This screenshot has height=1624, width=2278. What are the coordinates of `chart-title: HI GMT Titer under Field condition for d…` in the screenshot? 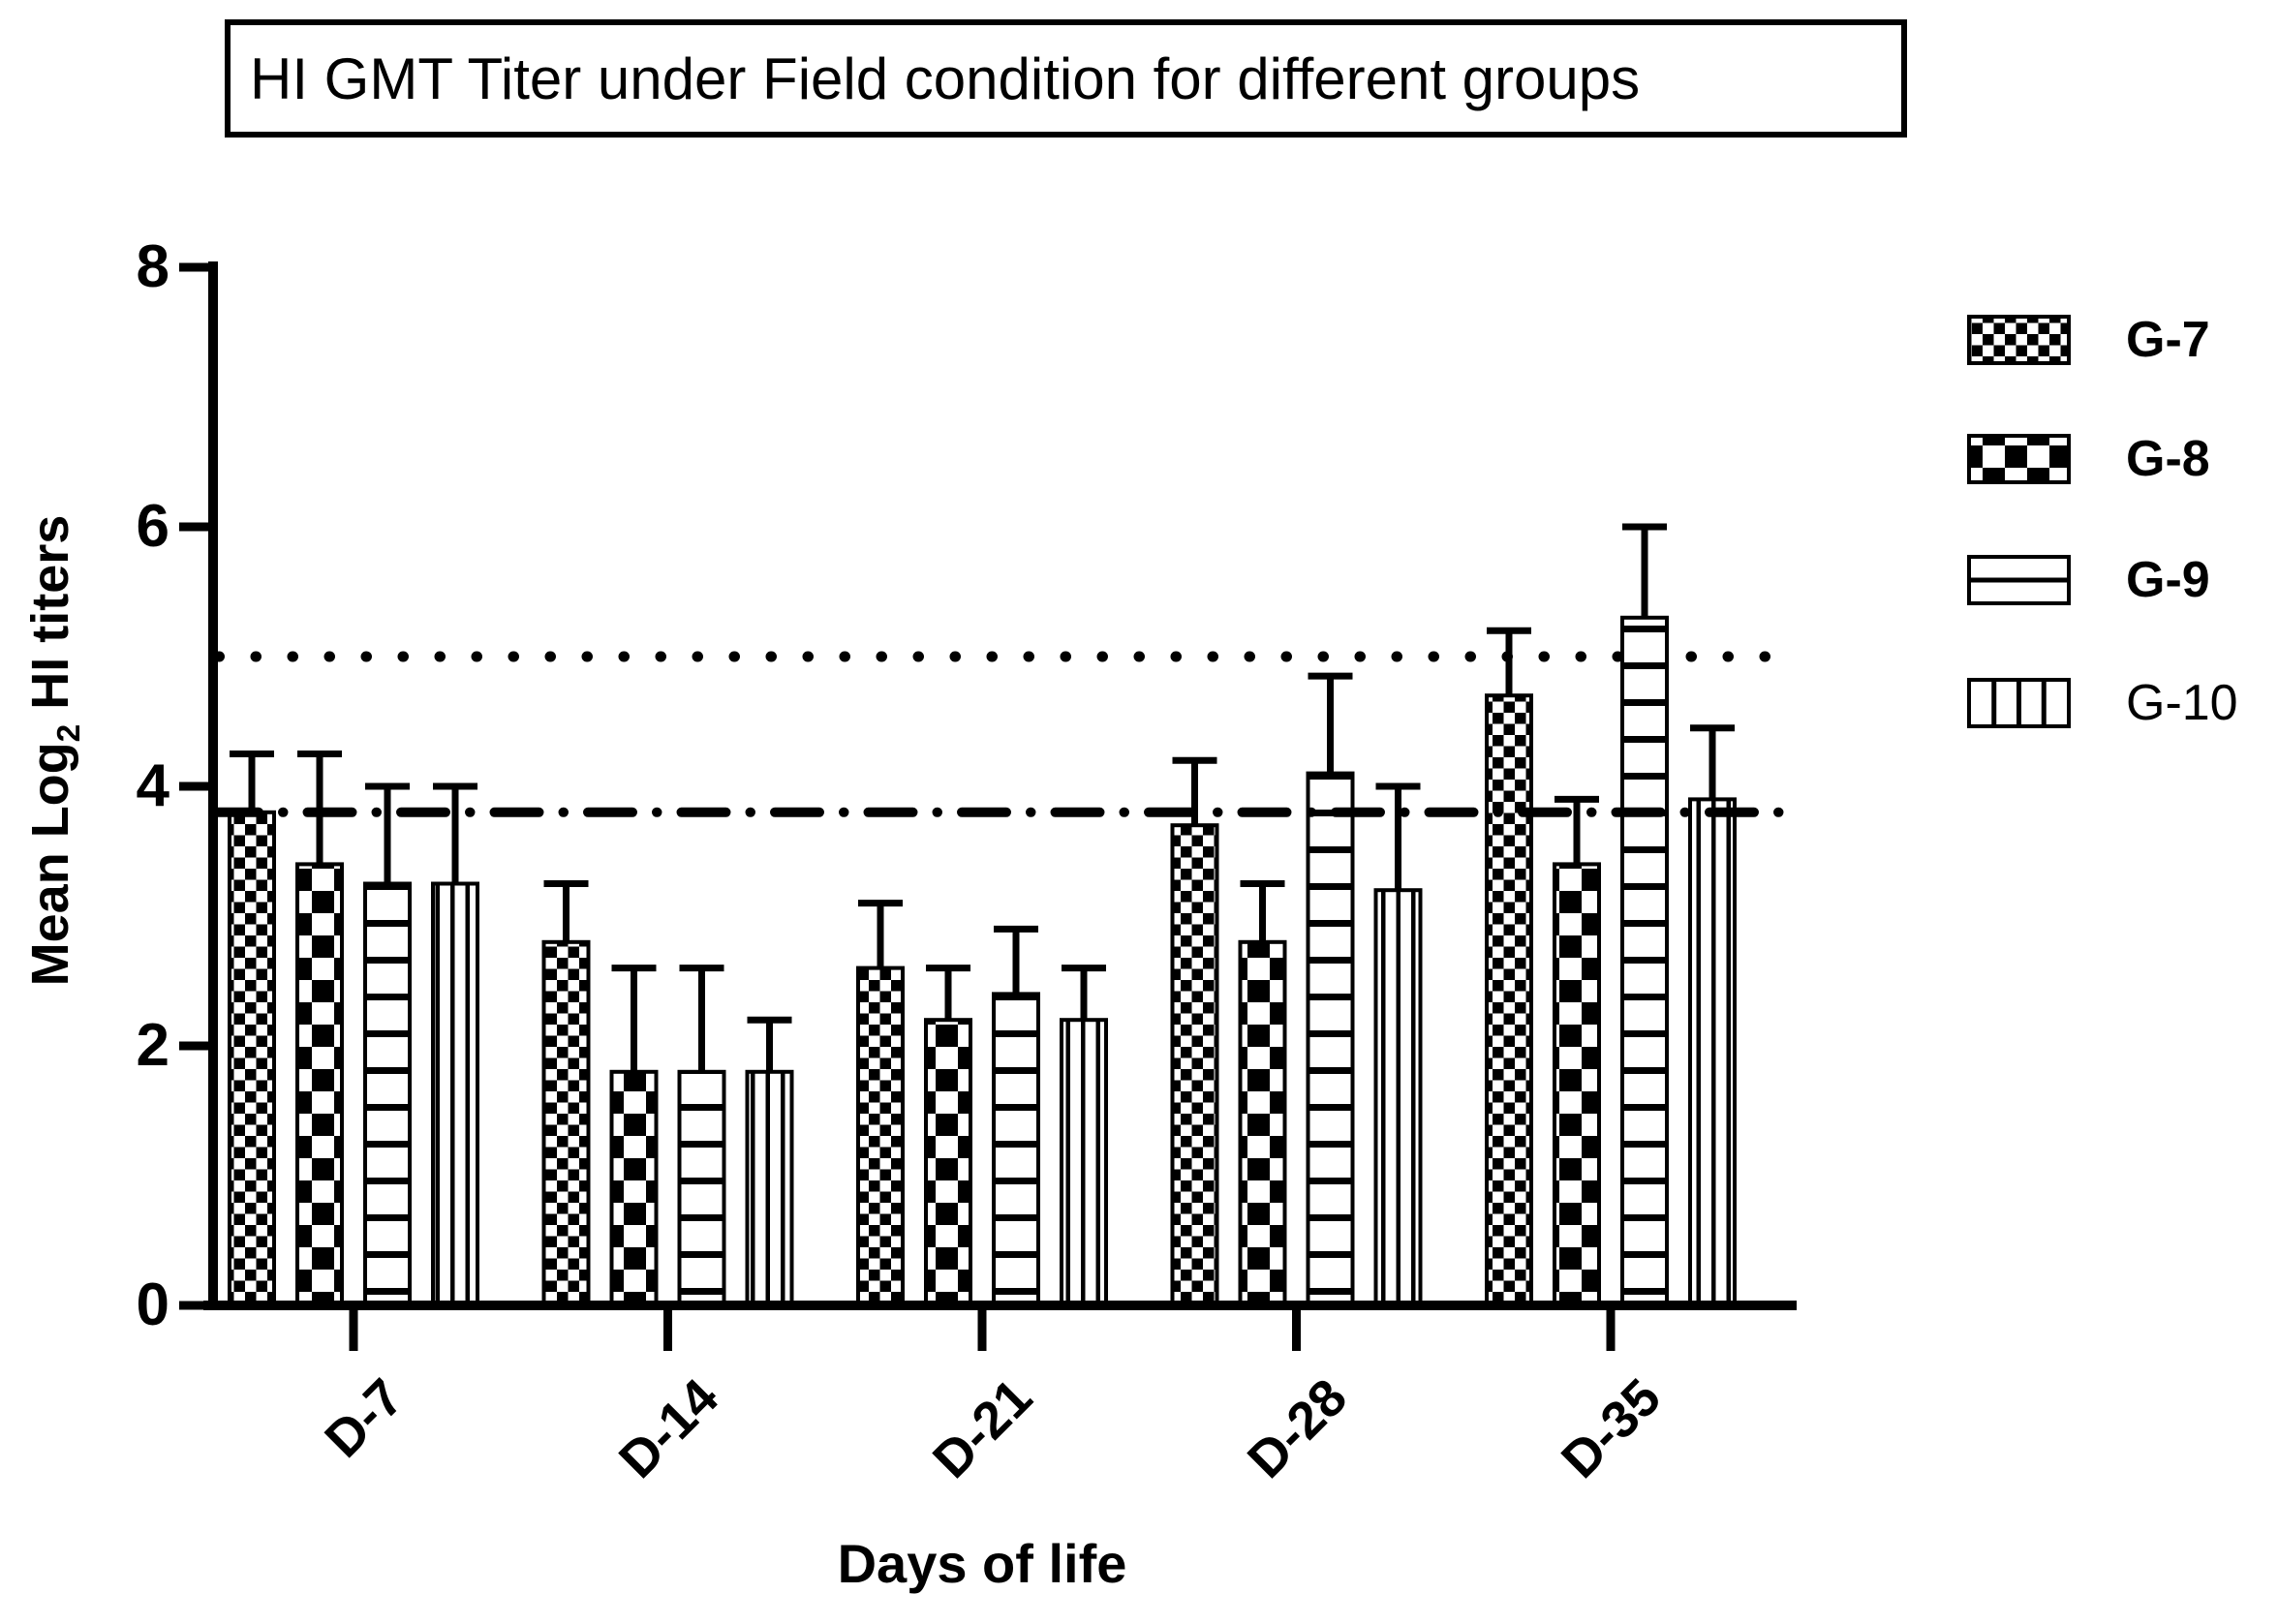 It's located at (945, 78).